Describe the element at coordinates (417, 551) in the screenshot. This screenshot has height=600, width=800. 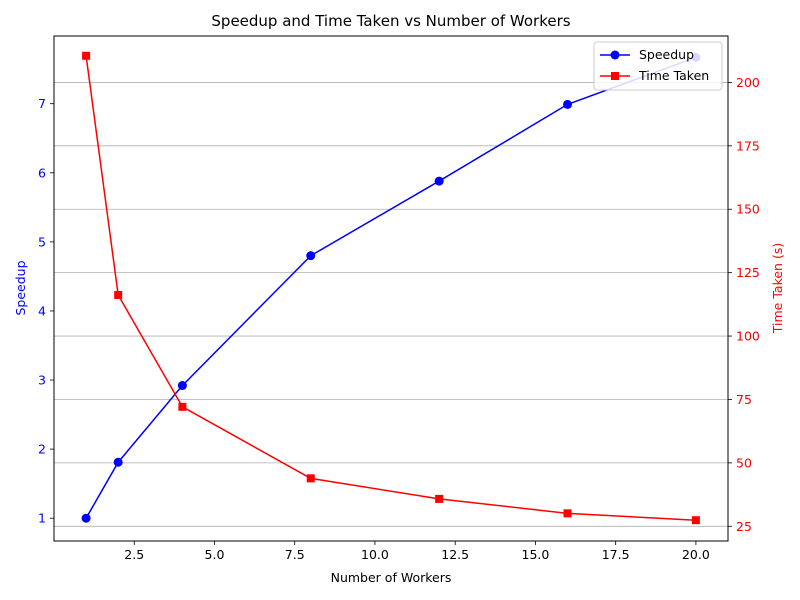
I see `x-axis: 2.5 5.0 7.5 10.0 12.5 15.0 17.5 20.0` at that location.